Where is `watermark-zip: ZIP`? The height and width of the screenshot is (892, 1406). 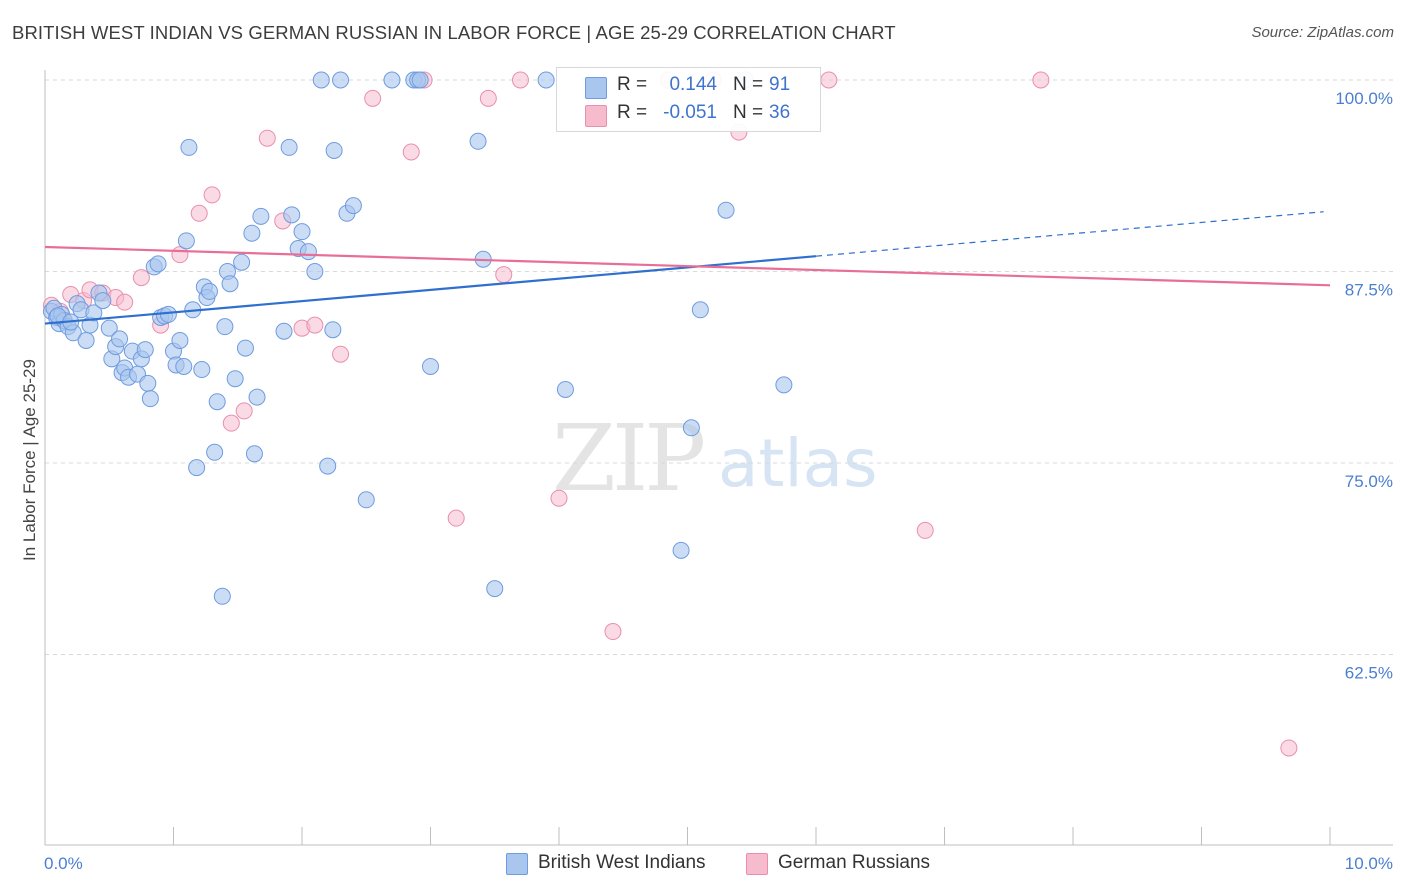 watermark-zip: ZIP is located at coordinates (629, 458).